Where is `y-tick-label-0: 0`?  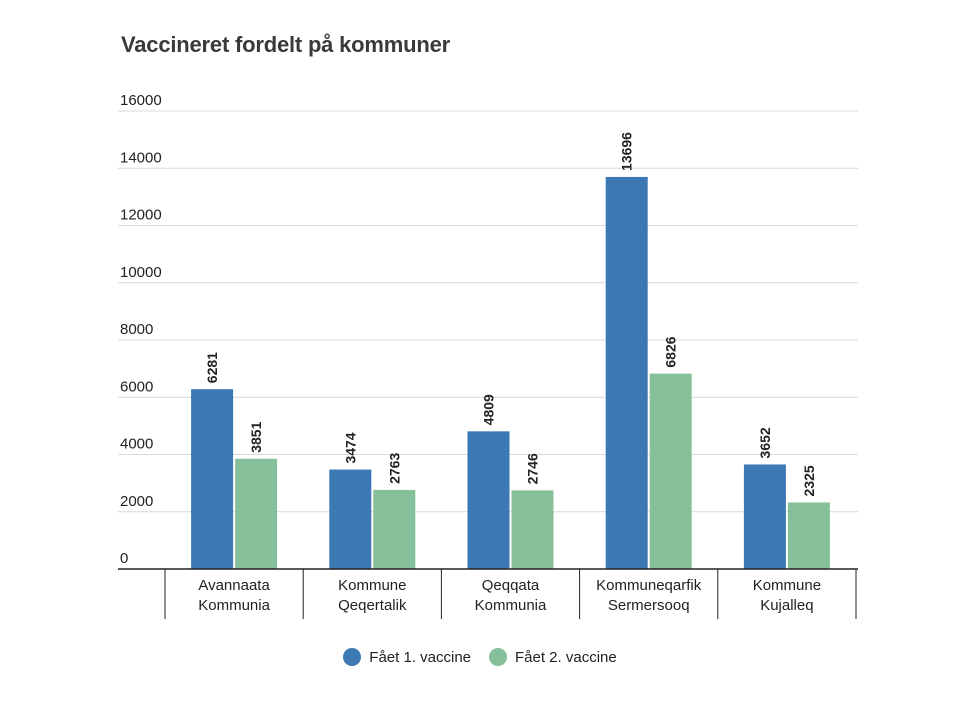 y-tick-label-0: 0 is located at coordinates (124, 558).